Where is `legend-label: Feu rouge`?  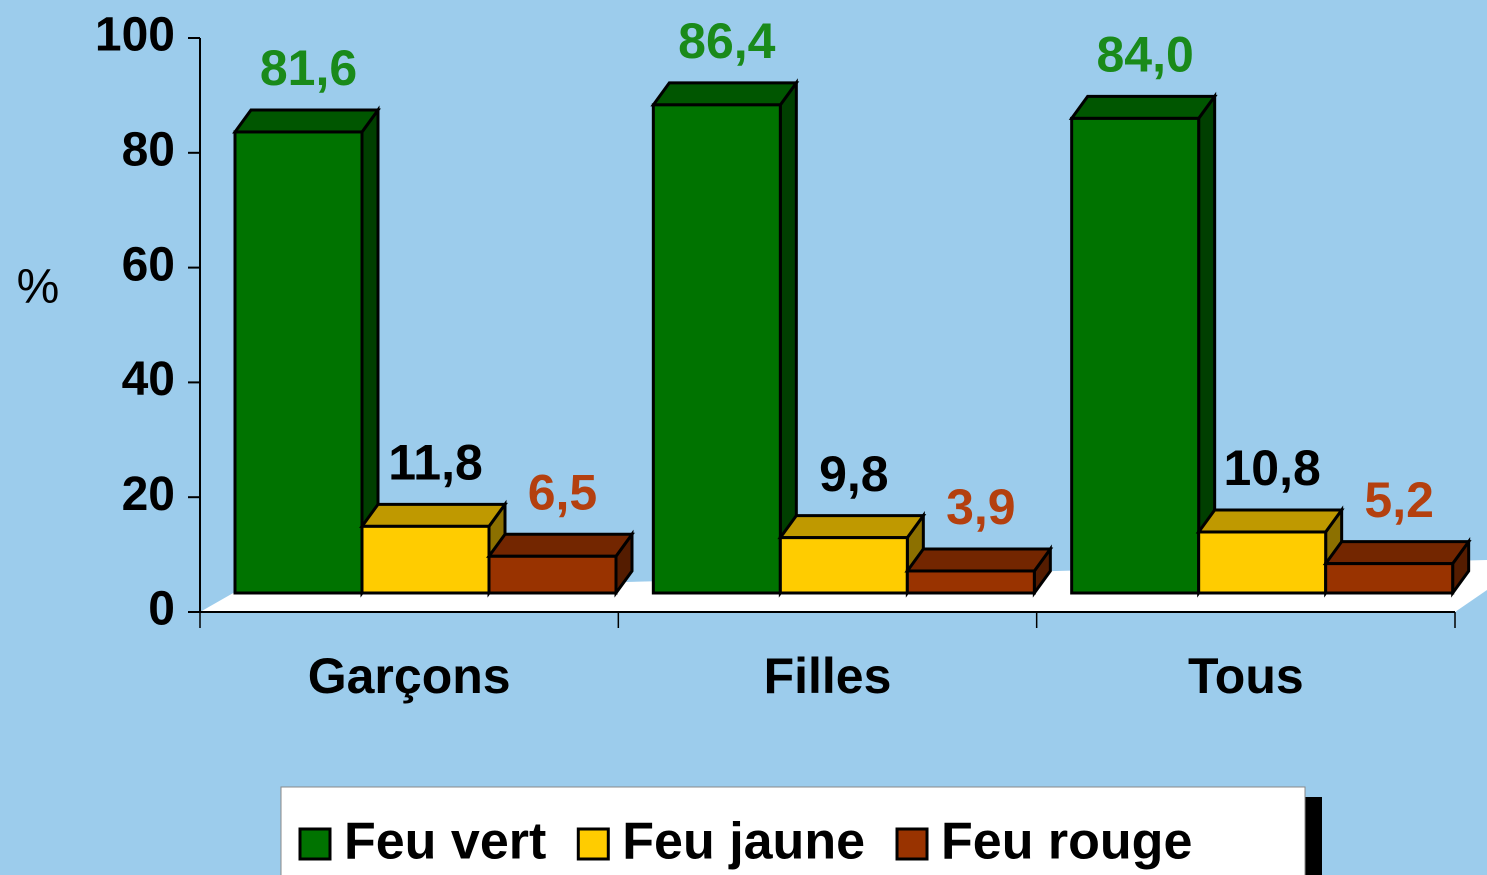
legend-label: Feu rouge is located at coordinates (1066, 842).